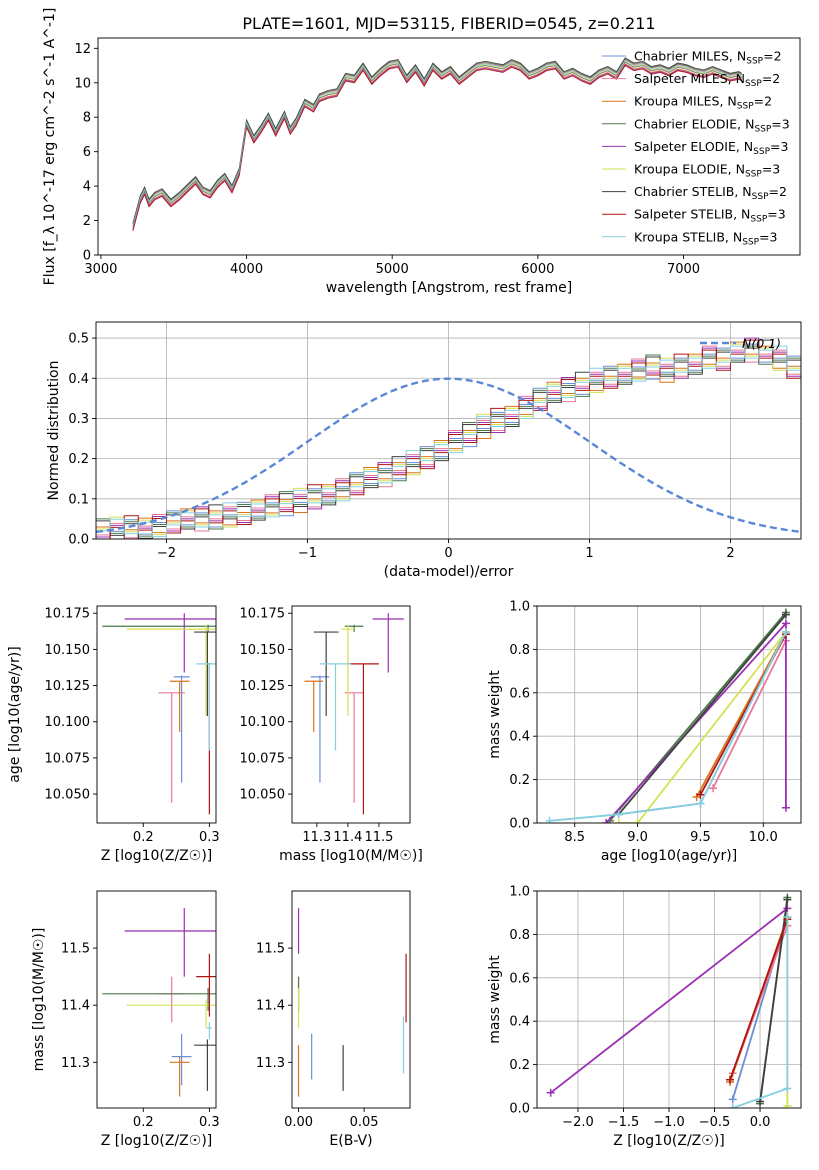 The height and width of the screenshot is (1170, 819). What do you see at coordinates (270, 1006) in the screenshot?
I see `y-tick-label: 11.4` at bounding box center [270, 1006].